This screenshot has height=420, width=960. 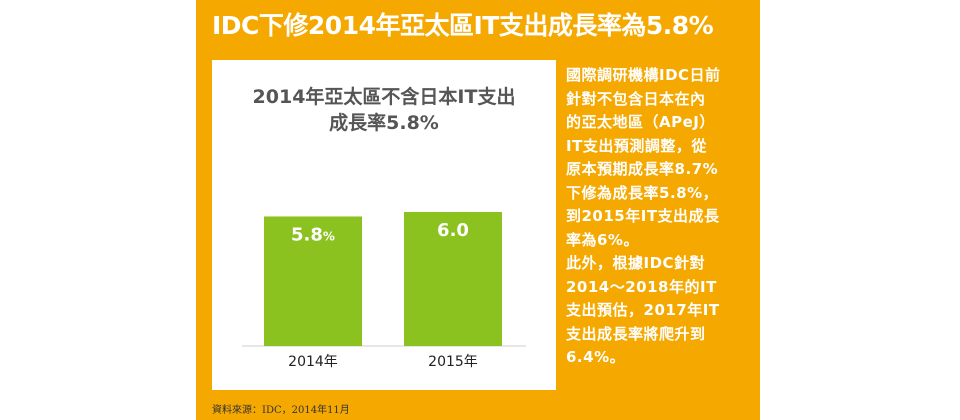 What do you see at coordinates (384, 123) in the screenshot?
I see `chart-title-line-2: 成長率5.8%` at bounding box center [384, 123].